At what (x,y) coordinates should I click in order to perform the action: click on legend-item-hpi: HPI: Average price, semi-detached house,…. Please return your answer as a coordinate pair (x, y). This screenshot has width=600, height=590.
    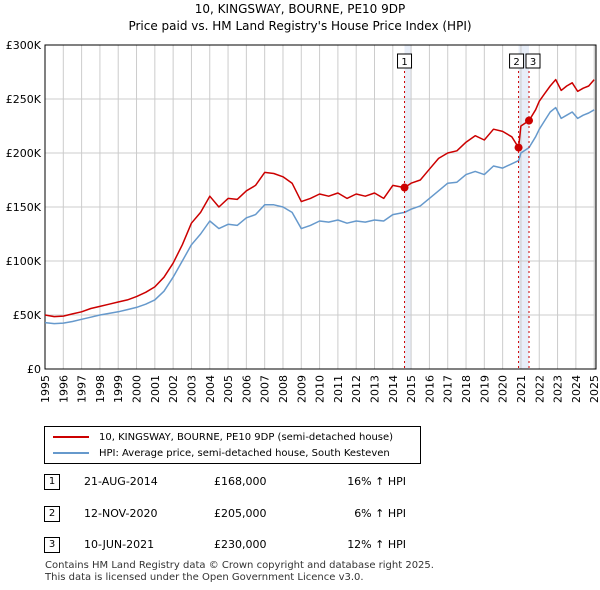
    Looking at the image, I should click on (221, 453).